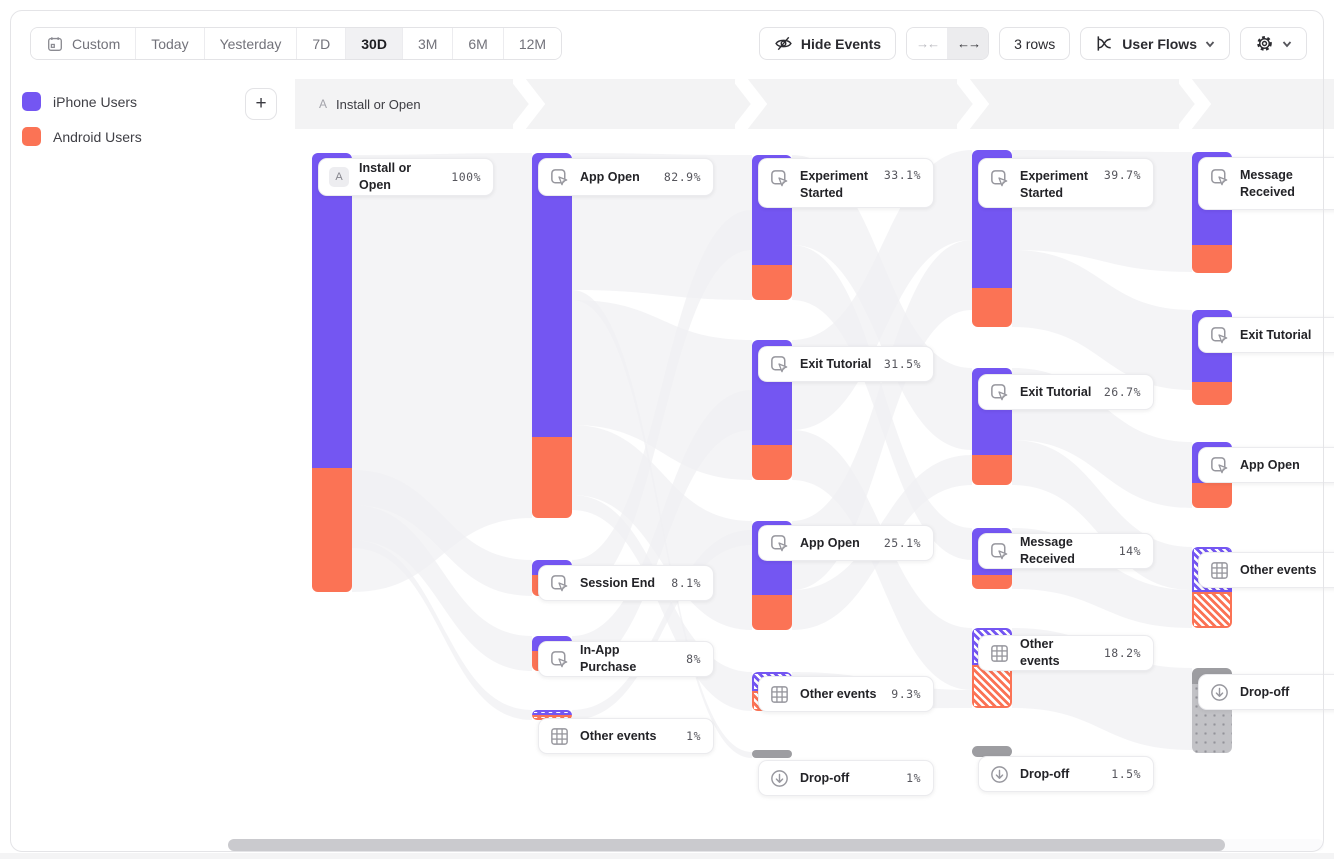  What do you see at coordinates (693, 659) in the screenshot?
I see `node-percentage: 8%` at bounding box center [693, 659].